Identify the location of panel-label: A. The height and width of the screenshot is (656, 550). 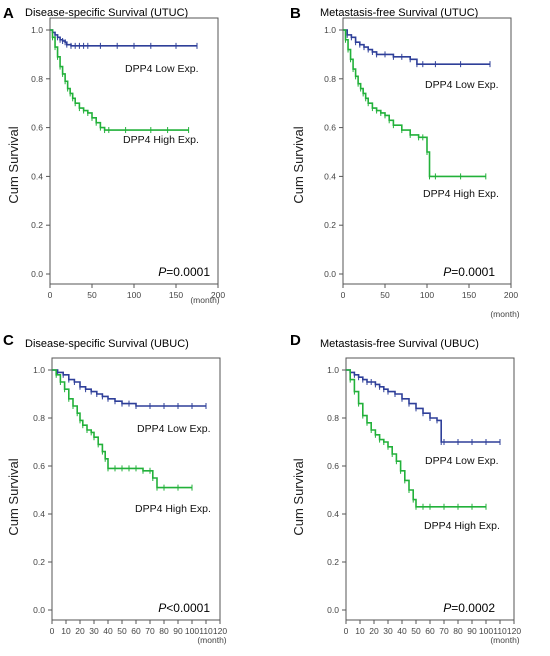
(8, 13).